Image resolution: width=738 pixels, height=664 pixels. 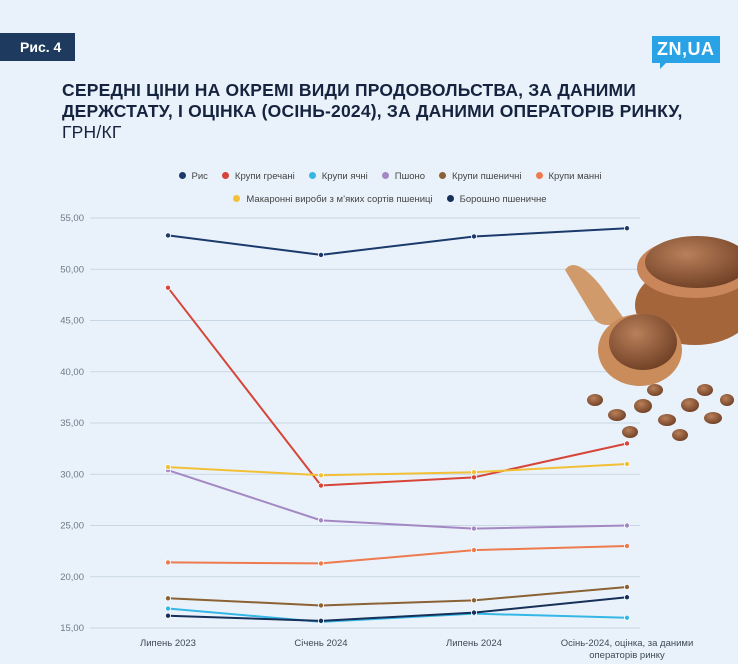 I want to click on legend-item: Крупи манні, so click(x=568, y=176).